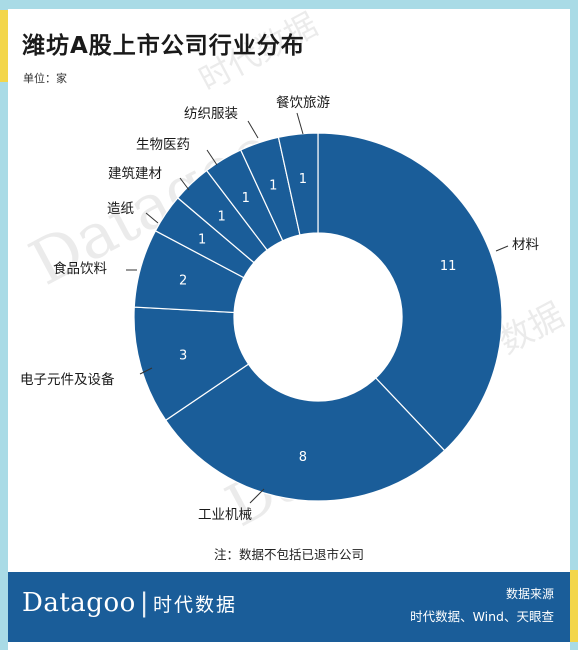 This screenshot has width=578, height=650. Describe the element at coordinates (195, 605) in the screenshot. I see `brand-logo-cn: 时代数据` at that location.